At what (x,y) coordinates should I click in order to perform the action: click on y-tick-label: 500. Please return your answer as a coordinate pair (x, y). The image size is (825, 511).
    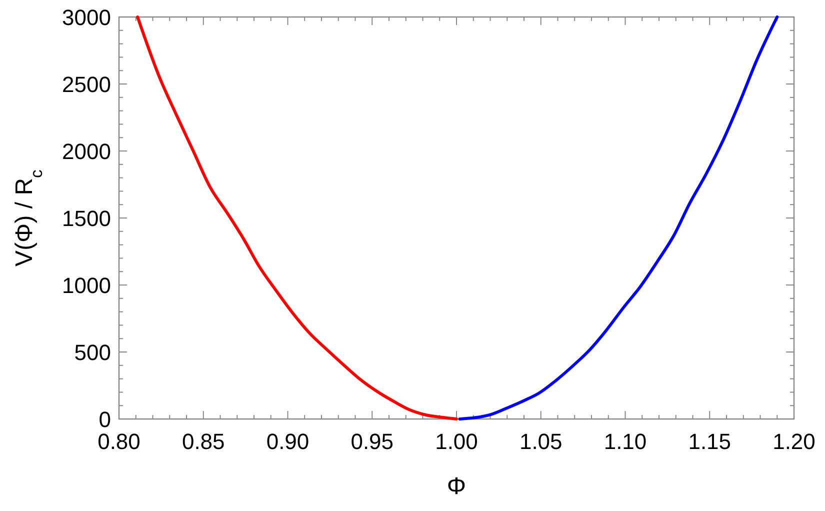
    Looking at the image, I should click on (92, 352).